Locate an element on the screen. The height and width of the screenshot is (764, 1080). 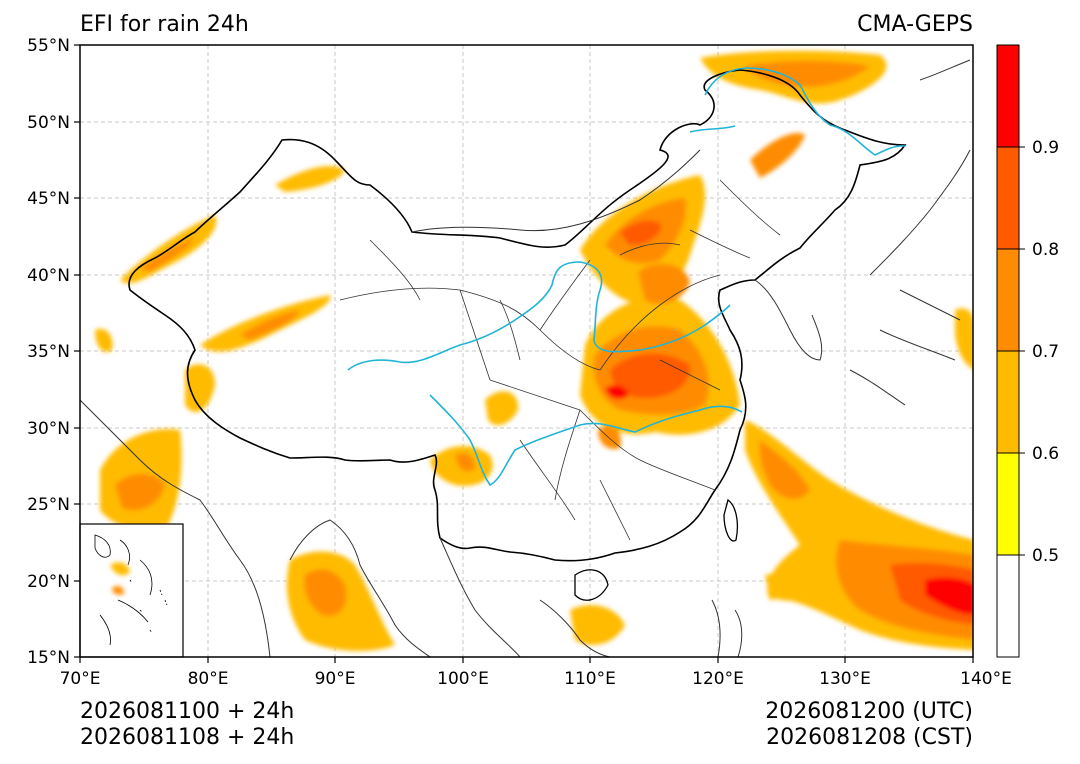
init-time-utc: 2026081100 + 24h is located at coordinates (187, 711).